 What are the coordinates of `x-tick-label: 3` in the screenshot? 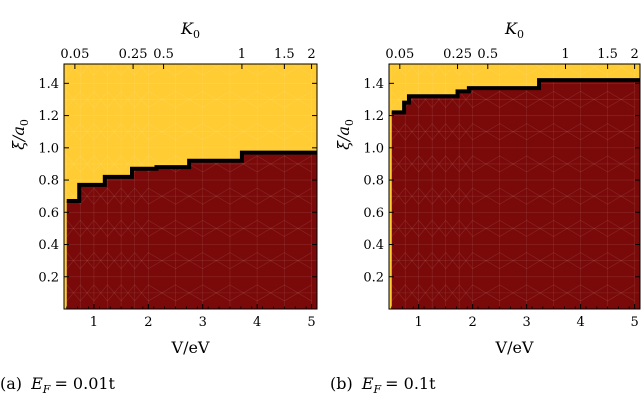 It's located at (203, 322).